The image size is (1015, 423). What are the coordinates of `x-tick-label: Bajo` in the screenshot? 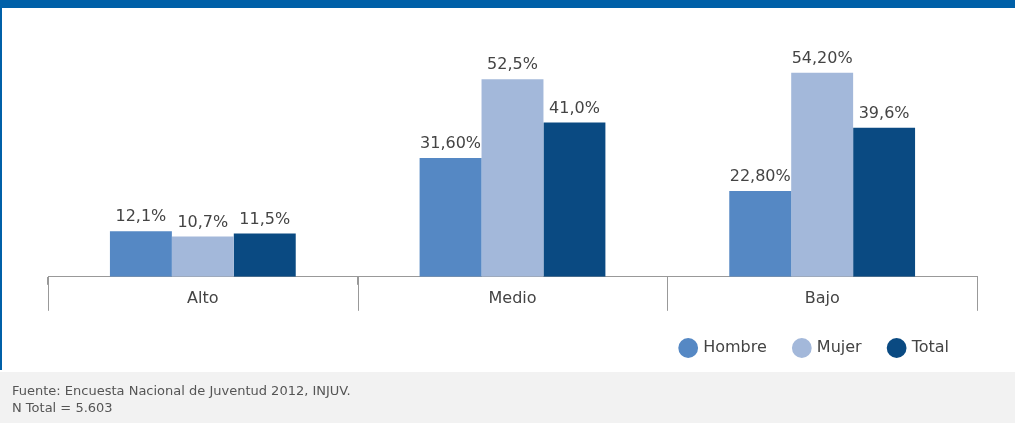 It's located at (822, 297).